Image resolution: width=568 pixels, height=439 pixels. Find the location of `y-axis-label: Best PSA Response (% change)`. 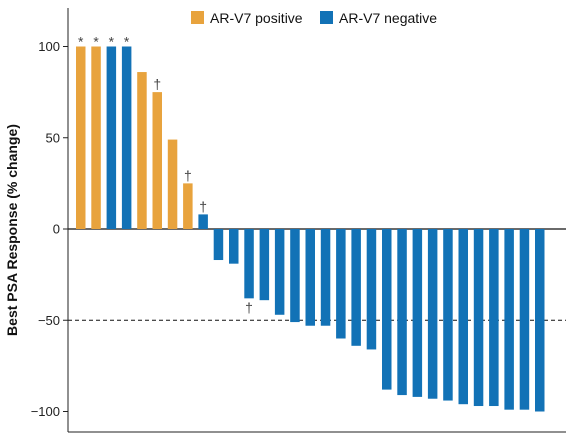

y-axis-label: Best PSA Response (% change) is located at coordinates (12, 230).